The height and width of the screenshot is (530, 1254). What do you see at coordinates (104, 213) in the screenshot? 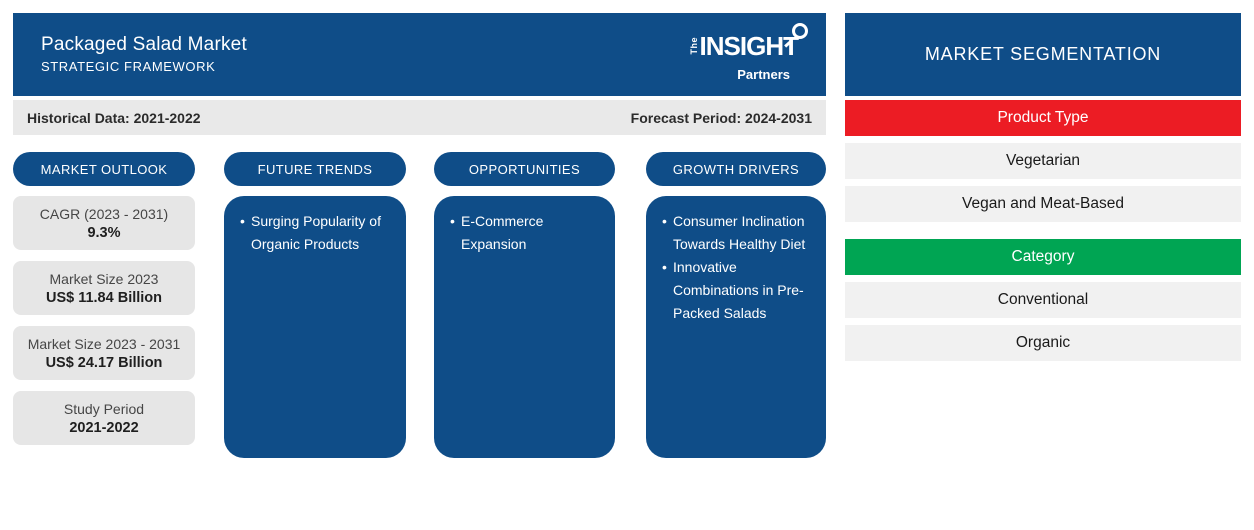
I see `cagr-label: CAGR (2023 - 2031)` at bounding box center [104, 213].